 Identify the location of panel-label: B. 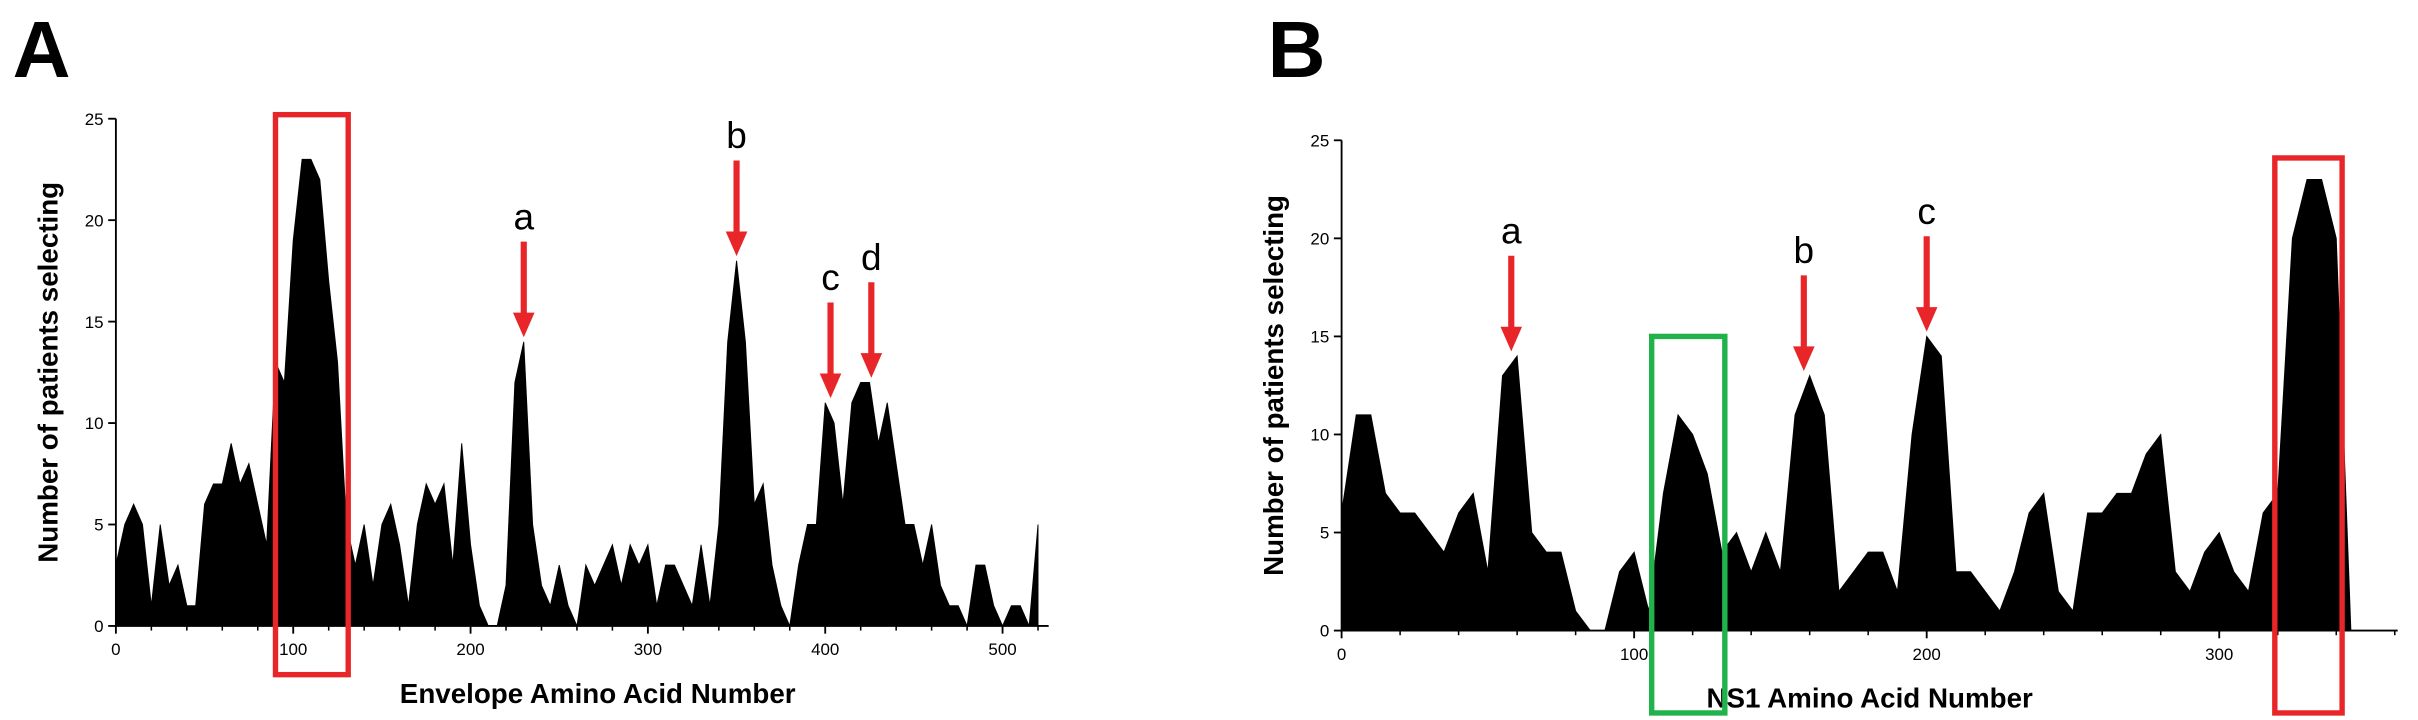
(1297, 49).